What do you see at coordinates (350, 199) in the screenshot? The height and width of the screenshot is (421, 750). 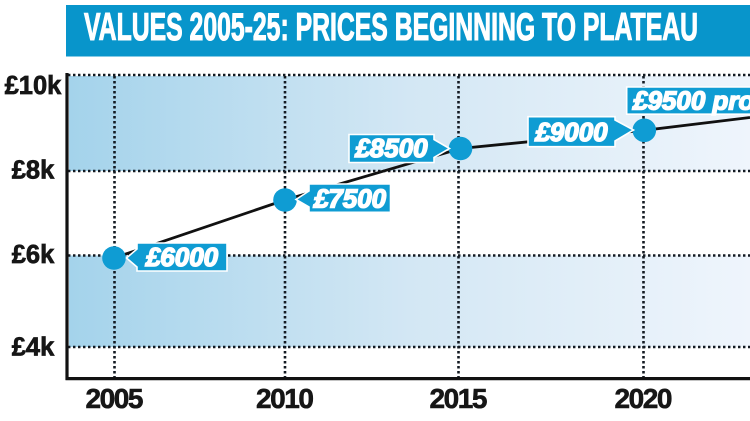 I see `svg-text: £7500` at bounding box center [350, 199].